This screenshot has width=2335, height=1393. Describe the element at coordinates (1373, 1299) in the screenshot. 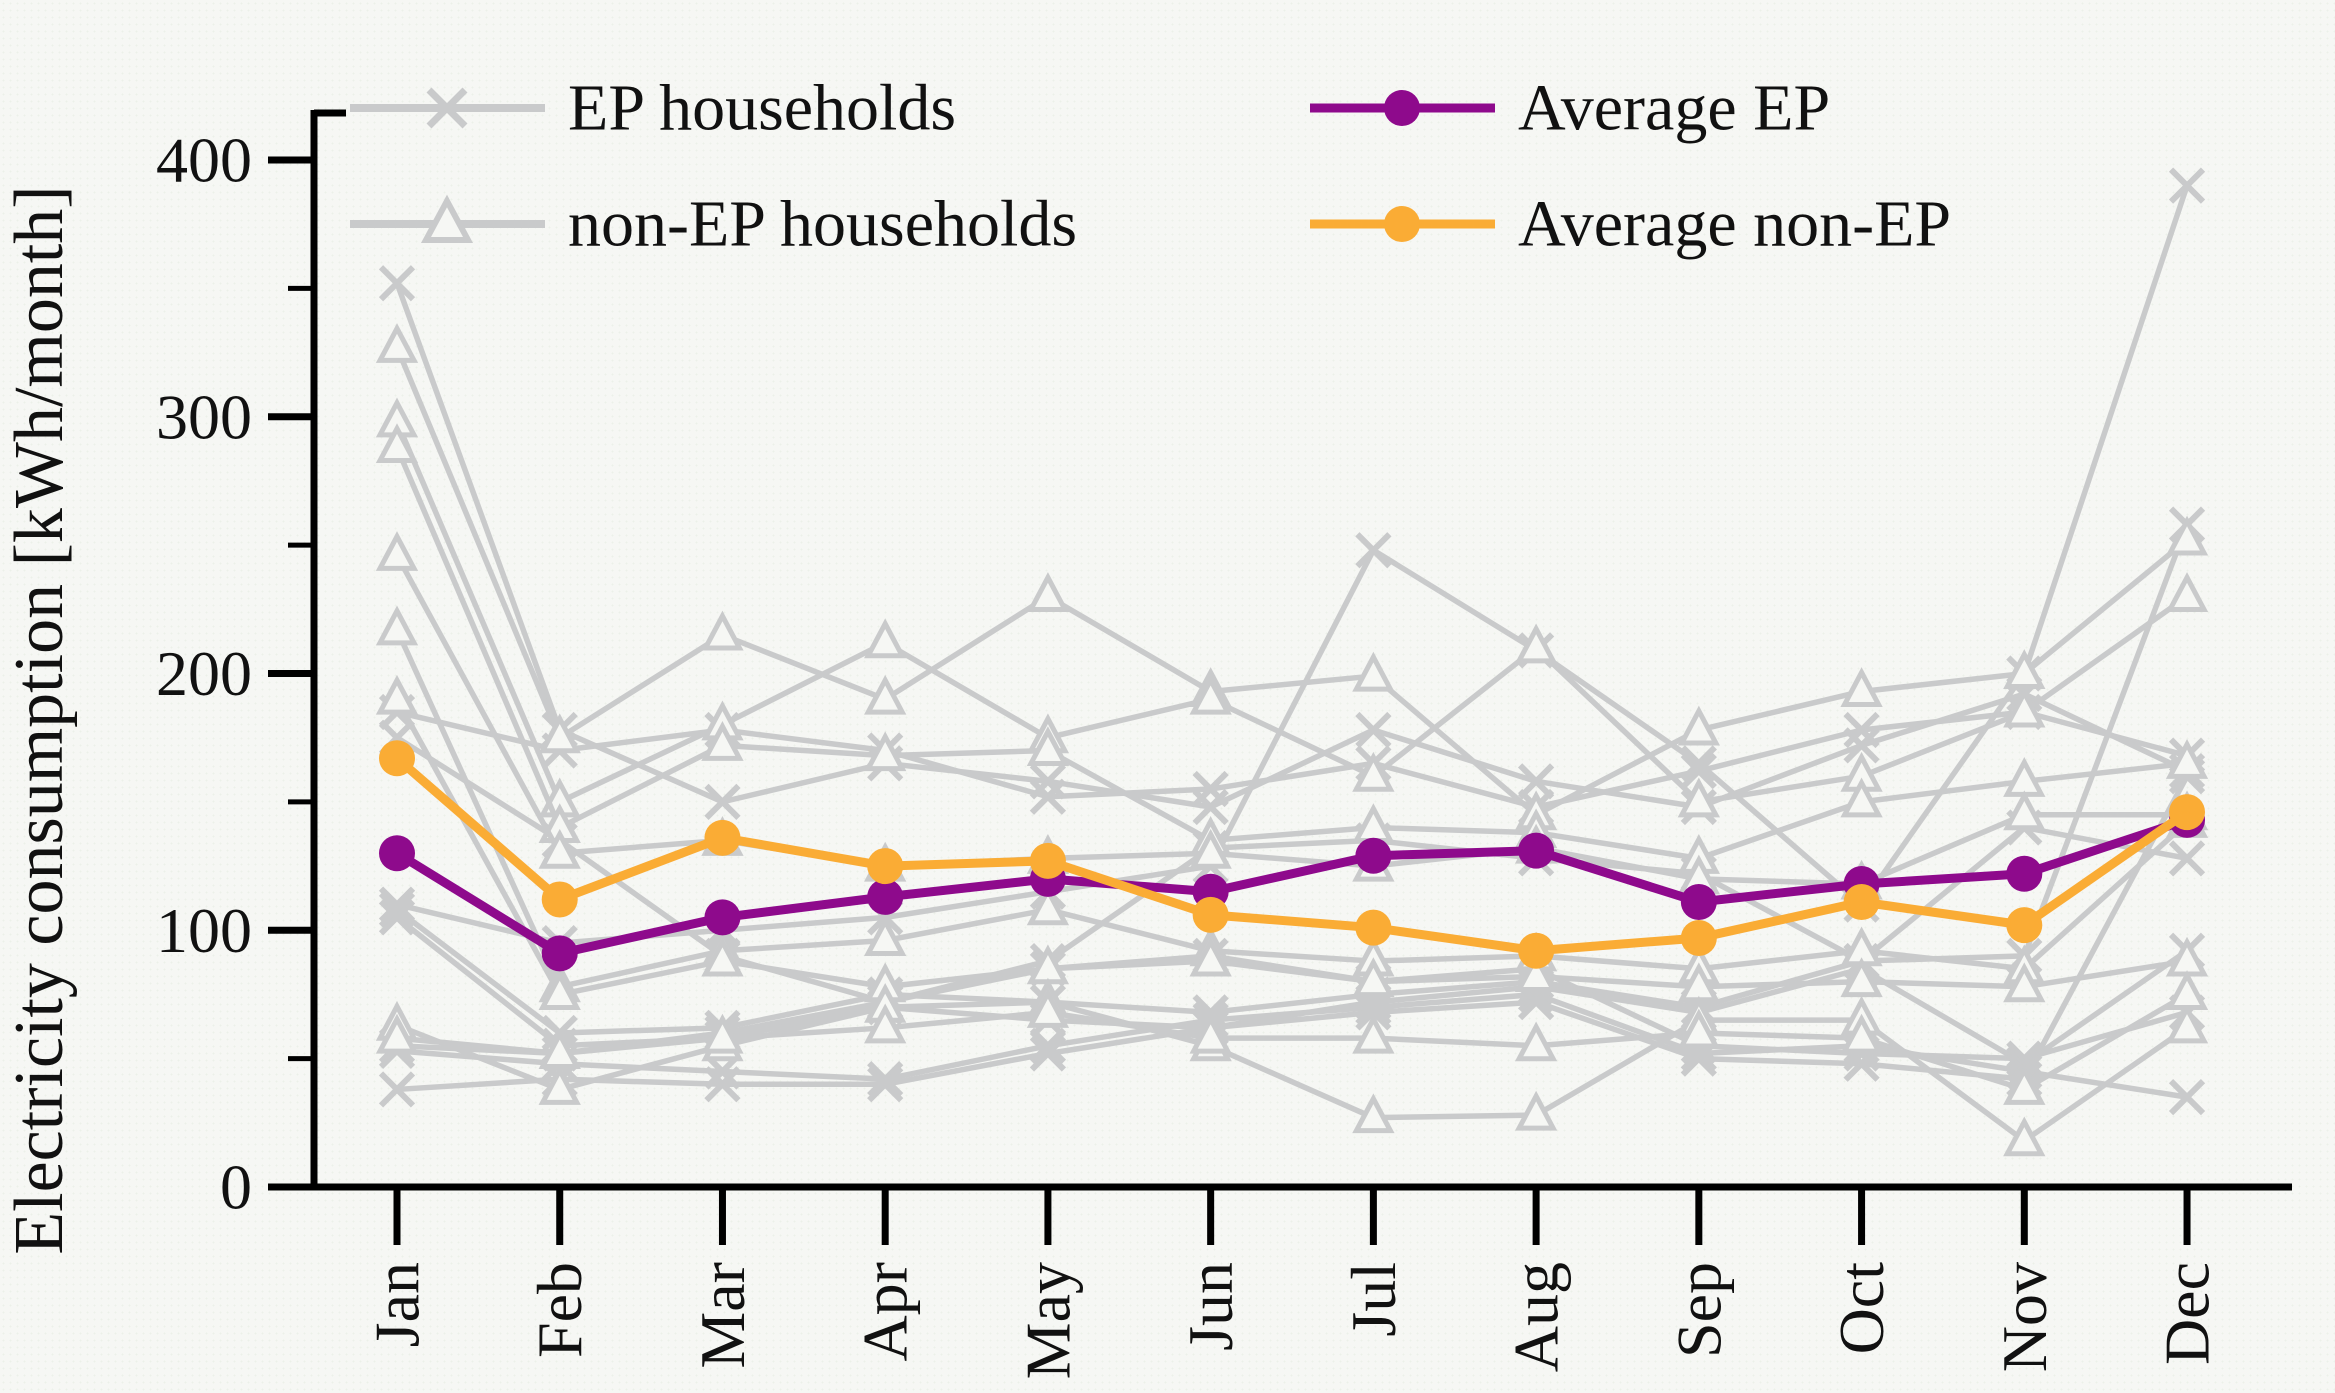

I see `month-label: Jul` at that location.